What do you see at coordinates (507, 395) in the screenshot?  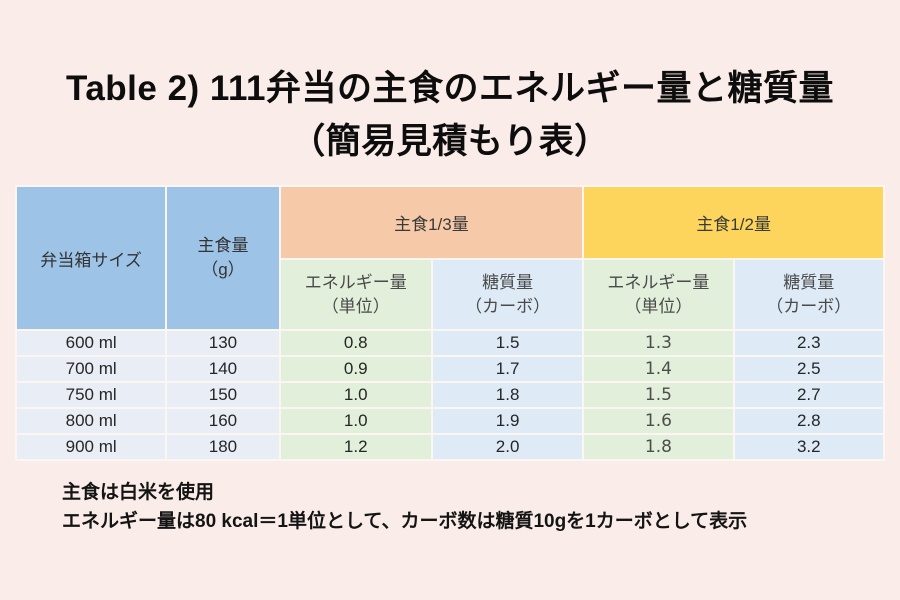 I see `cell-carb-third: 1.8` at bounding box center [507, 395].